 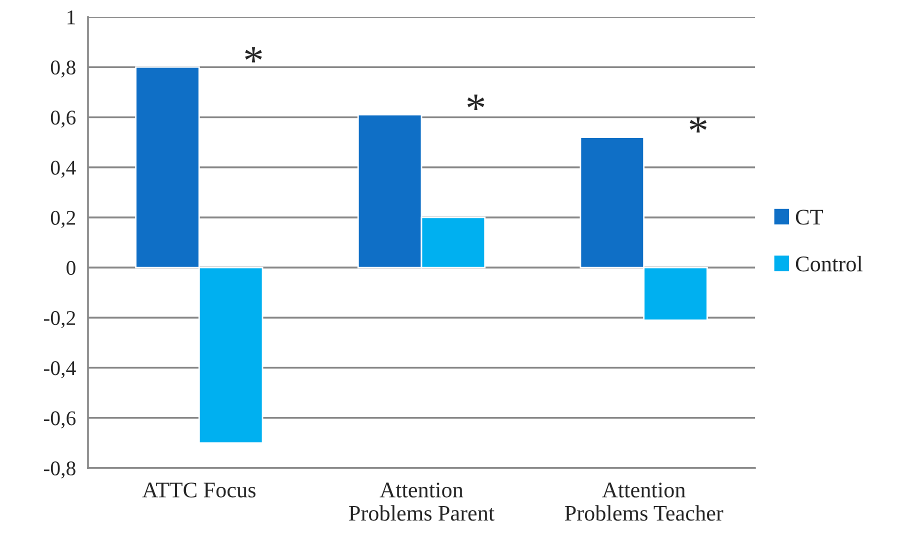 I want to click on y-tick-label: -0,8, so click(x=60, y=469).